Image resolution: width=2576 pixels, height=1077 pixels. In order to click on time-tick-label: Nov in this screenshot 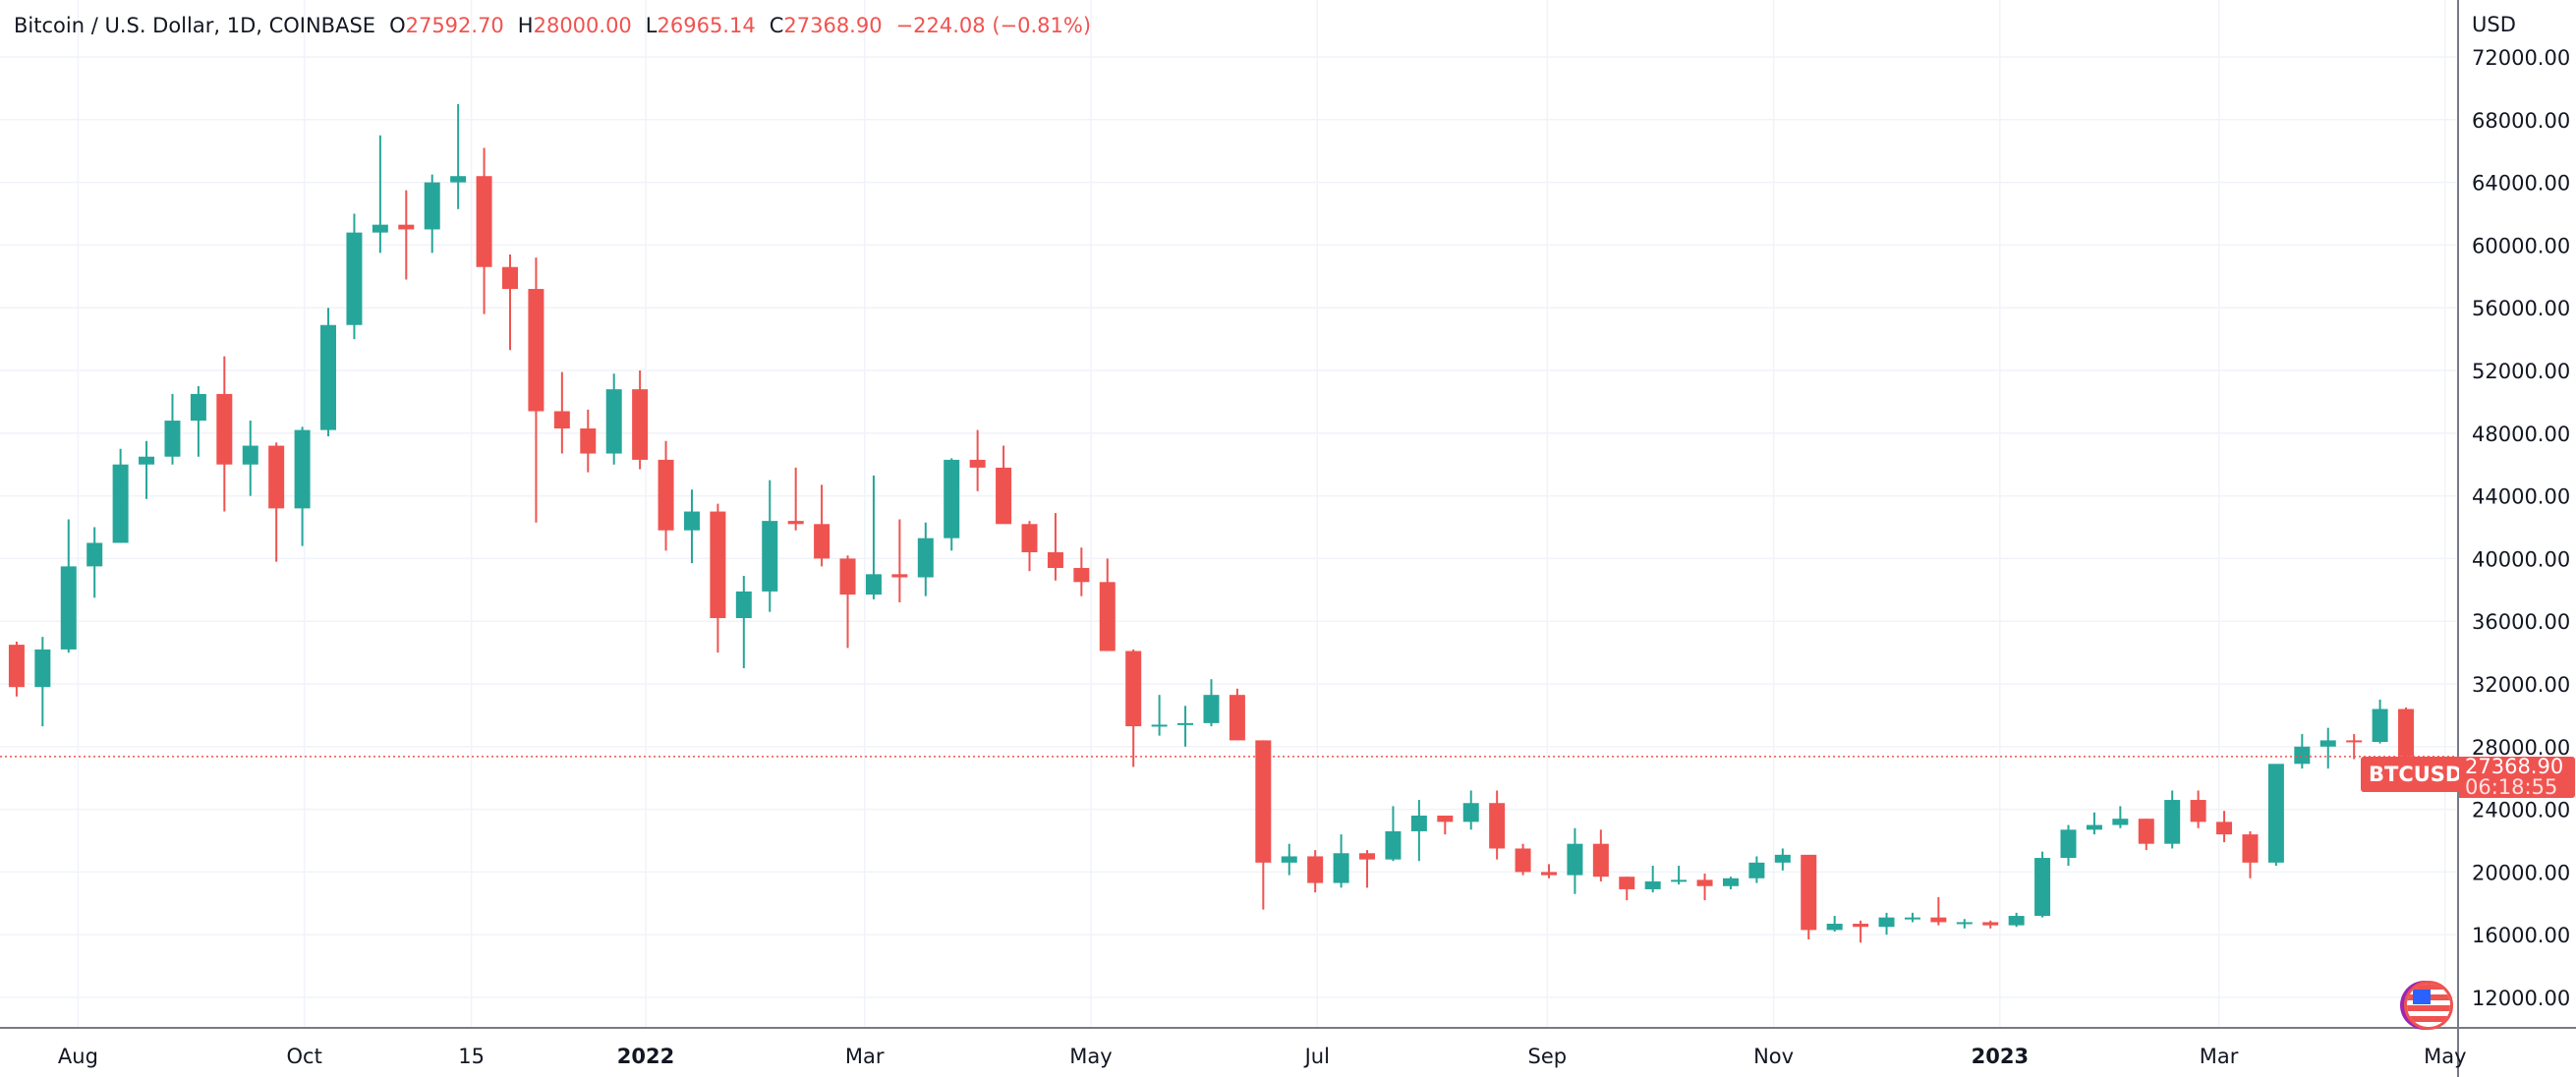, I will do `click(1774, 1056)`.